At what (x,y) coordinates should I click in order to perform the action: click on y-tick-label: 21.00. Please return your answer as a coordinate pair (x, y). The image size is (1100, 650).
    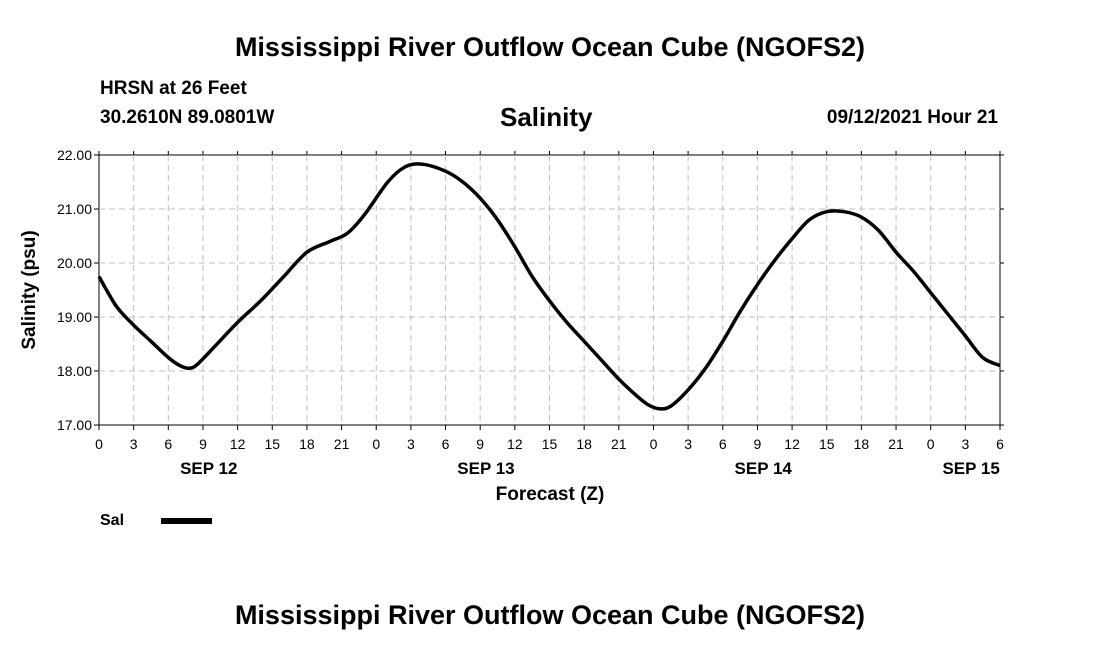
    Looking at the image, I should click on (74, 209).